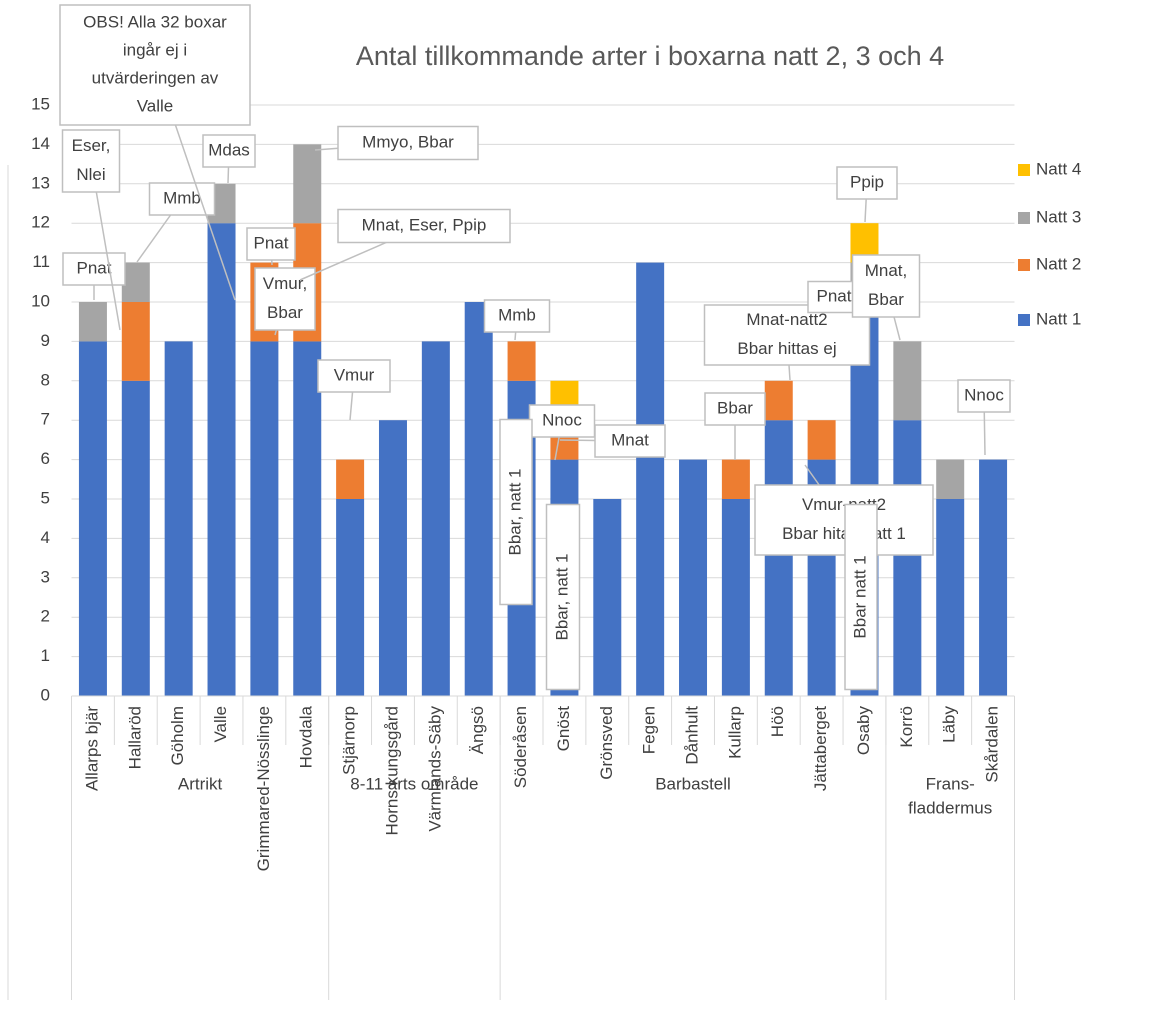  Describe the element at coordinates (734, 732) in the screenshot. I see `x-tick-label: Kullarp` at that location.